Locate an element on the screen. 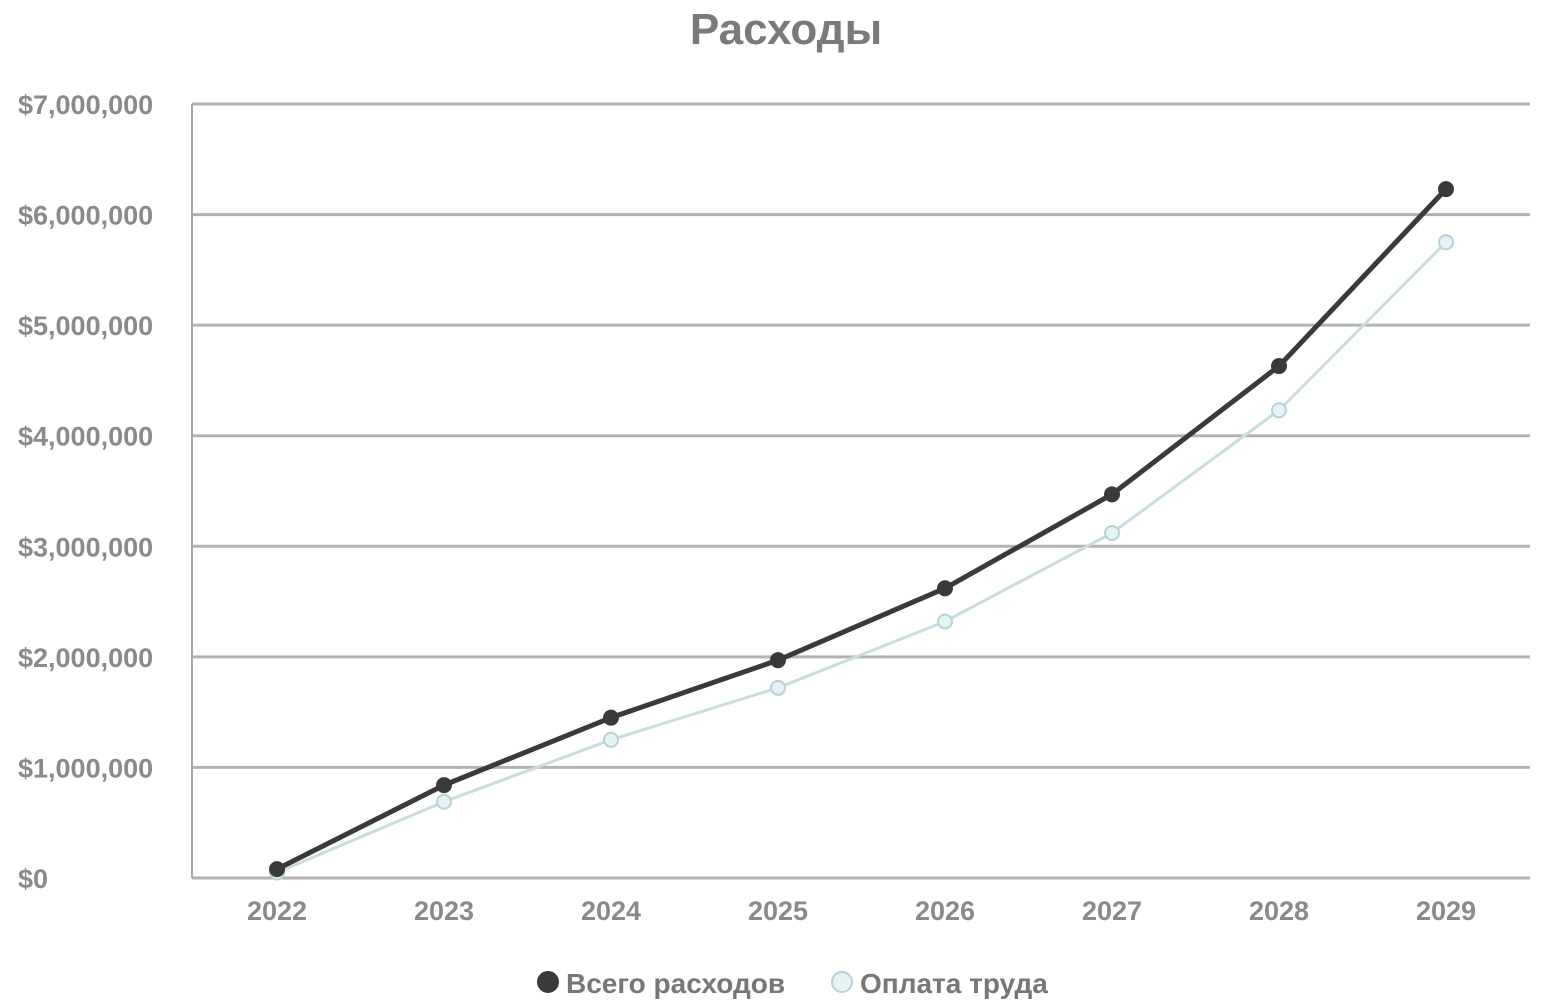 The height and width of the screenshot is (1004, 1542). x-tick-label: 2023 is located at coordinates (444, 911).